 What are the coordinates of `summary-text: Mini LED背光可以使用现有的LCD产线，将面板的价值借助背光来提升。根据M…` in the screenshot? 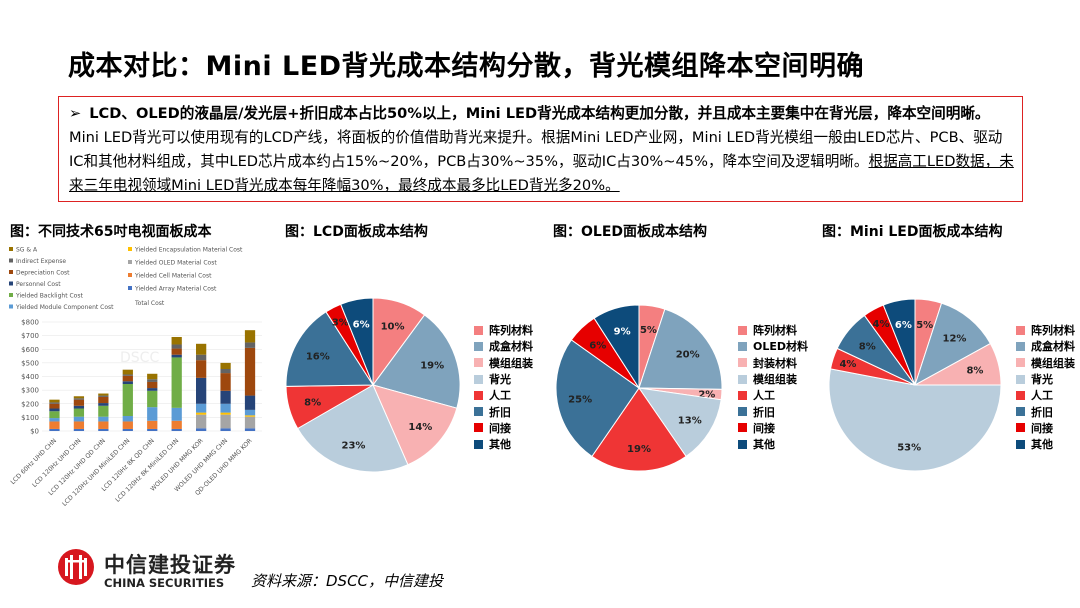 It's located at (536, 149).